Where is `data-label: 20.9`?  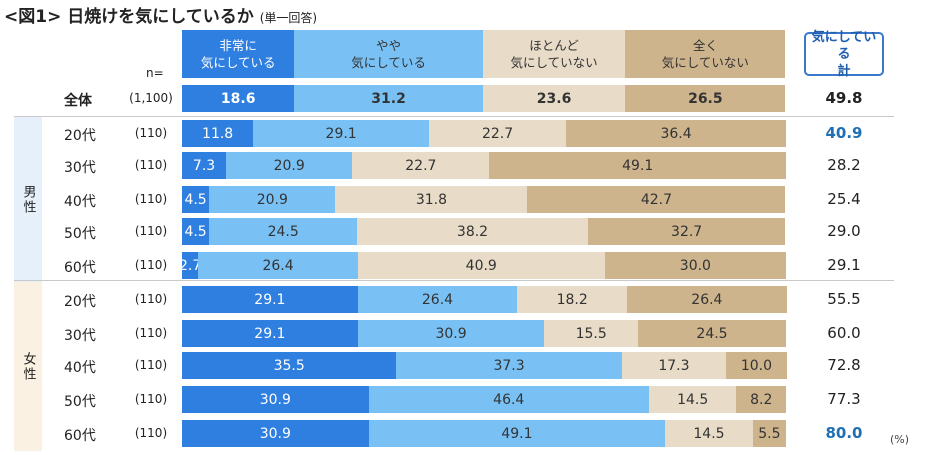 data-label: 20.9 is located at coordinates (289, 165).